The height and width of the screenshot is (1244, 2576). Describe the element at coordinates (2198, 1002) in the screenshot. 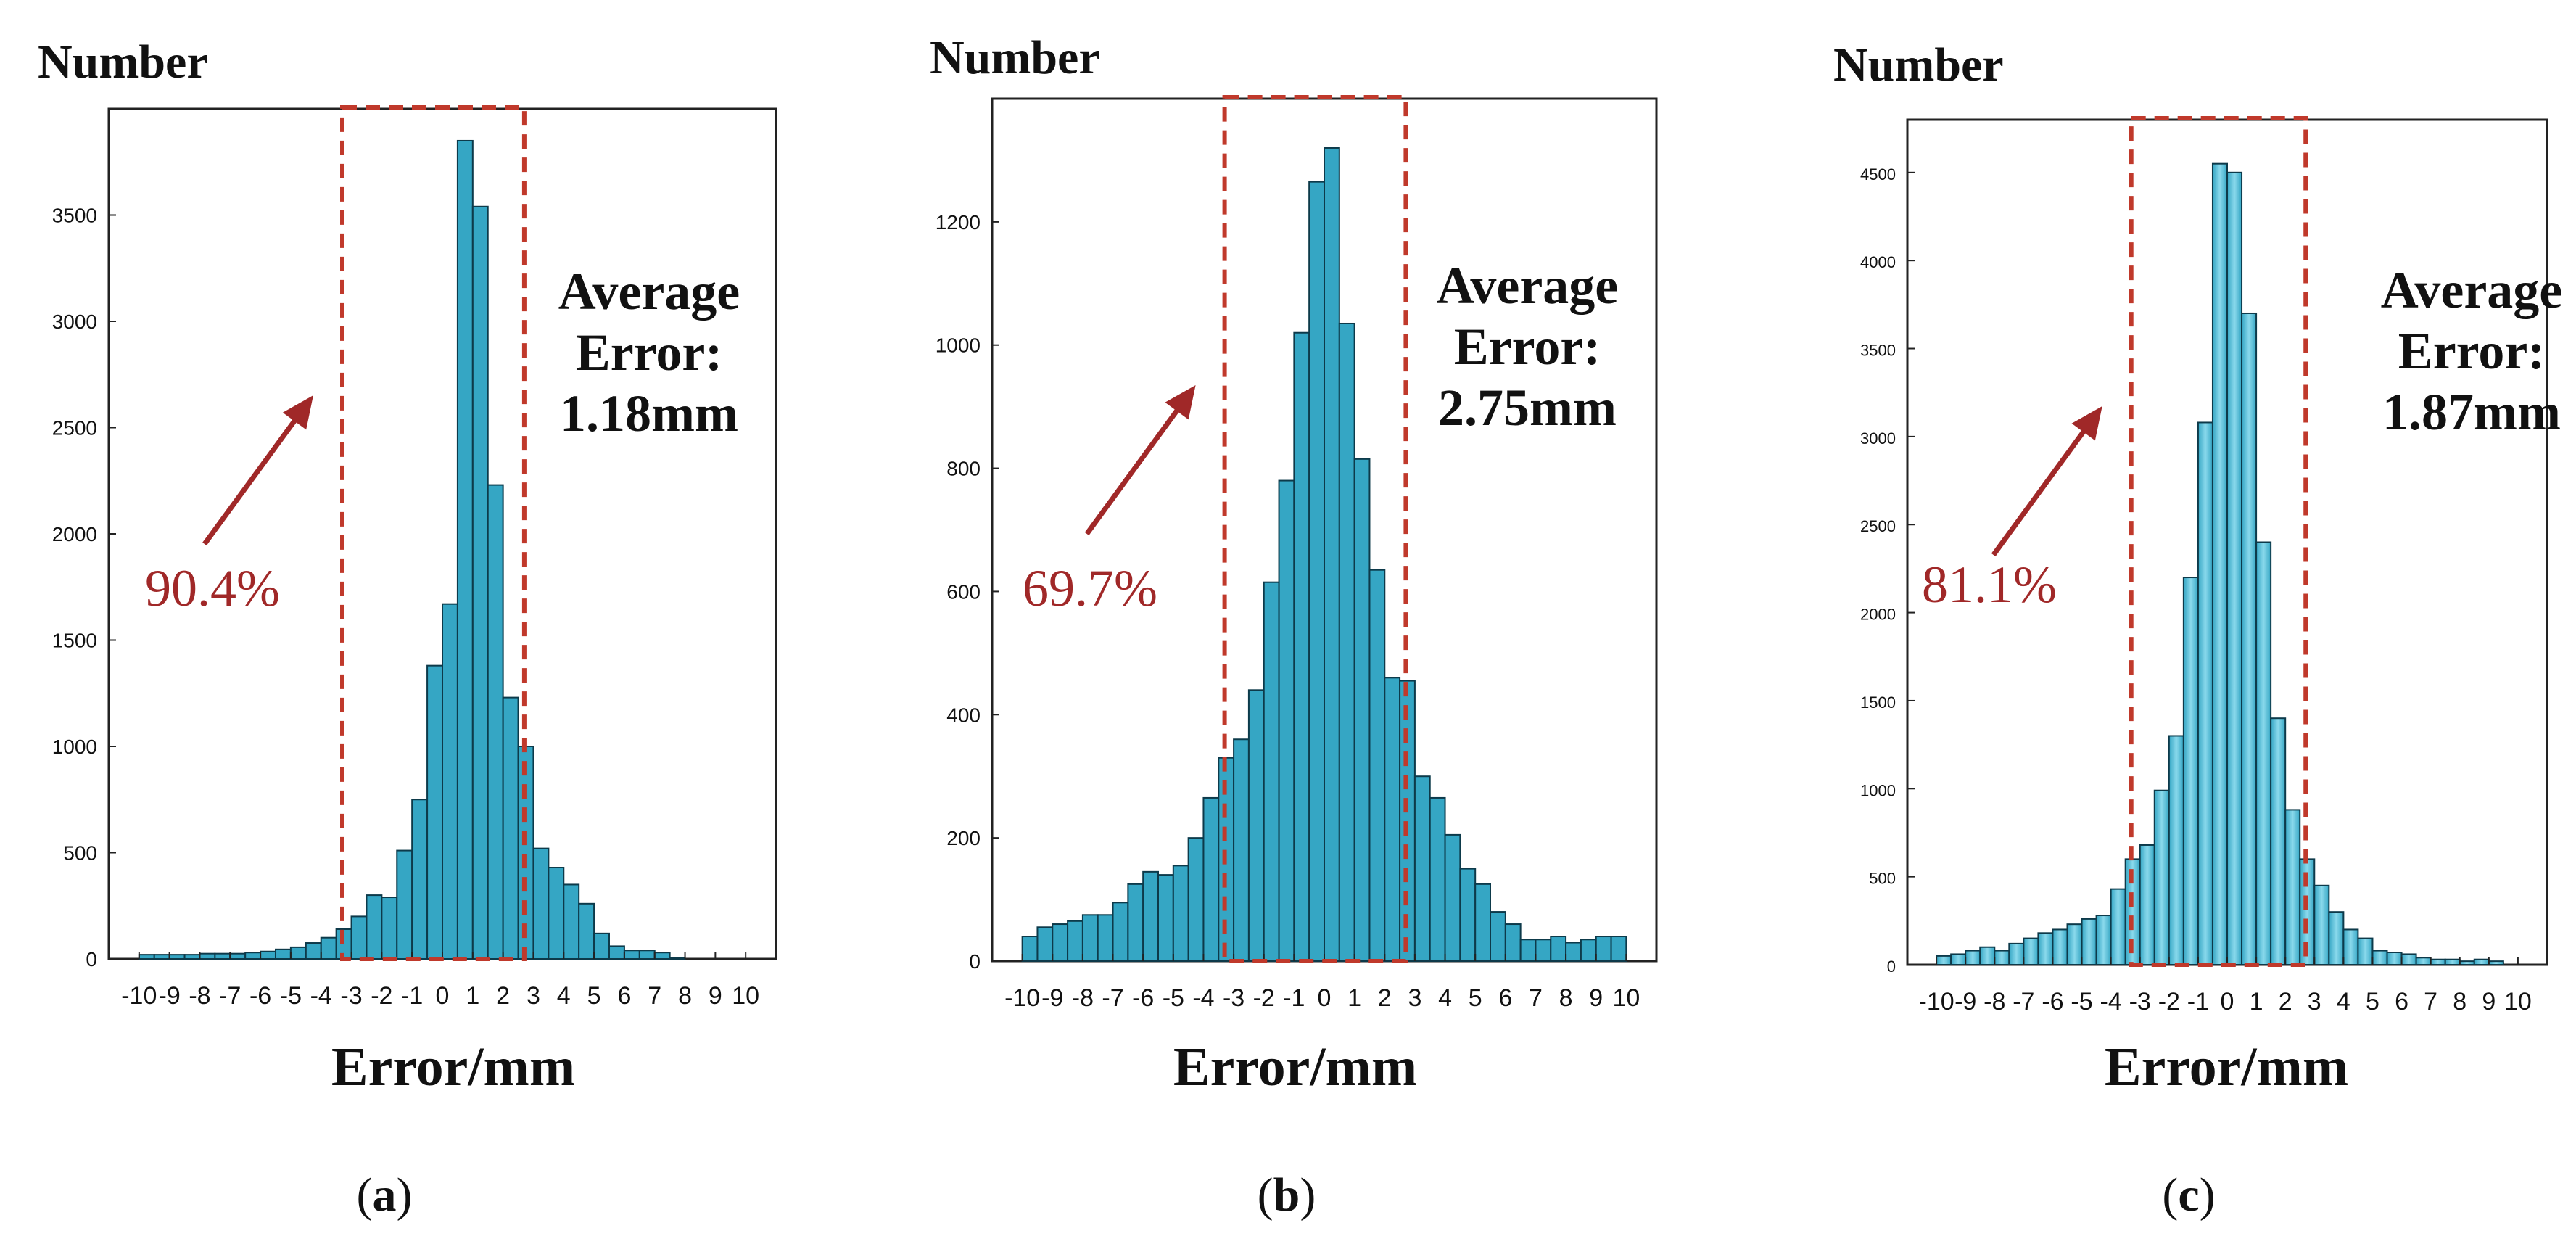

I see `x-tick-label: -1` at that location.